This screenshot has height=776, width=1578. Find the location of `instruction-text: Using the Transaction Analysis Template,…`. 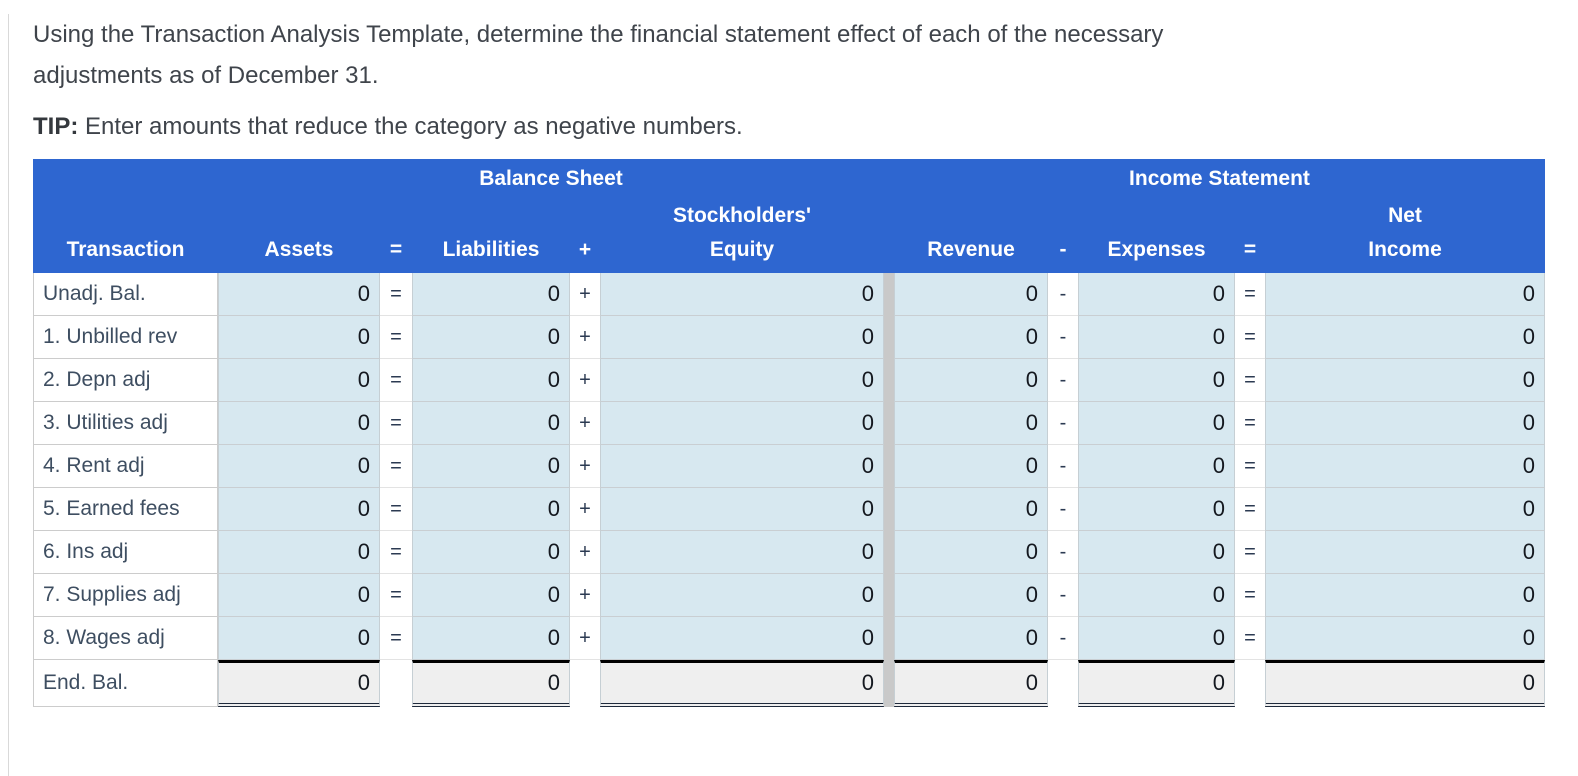

instruction-text: Using the Transaction Analysis Template,… is located at coordinates (790, 55).